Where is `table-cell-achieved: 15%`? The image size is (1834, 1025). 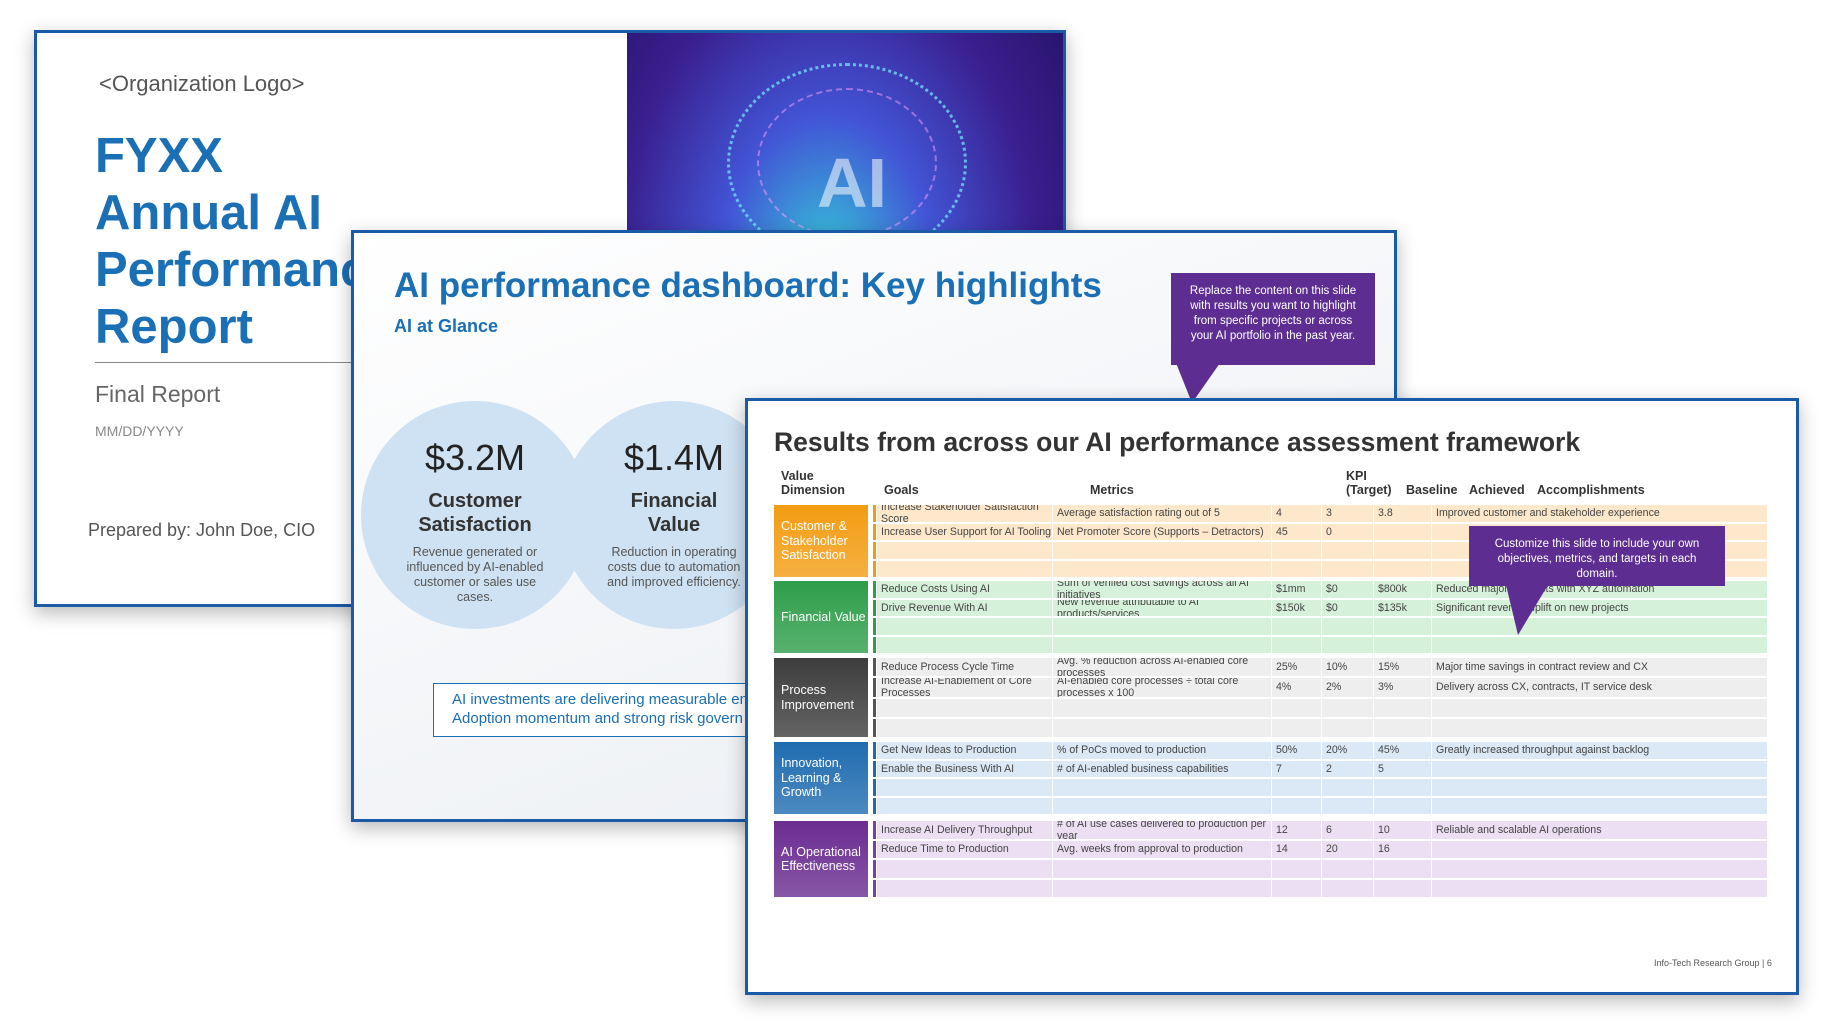 table-cell-achieved: 15% is located at coordinates (1402, 667).